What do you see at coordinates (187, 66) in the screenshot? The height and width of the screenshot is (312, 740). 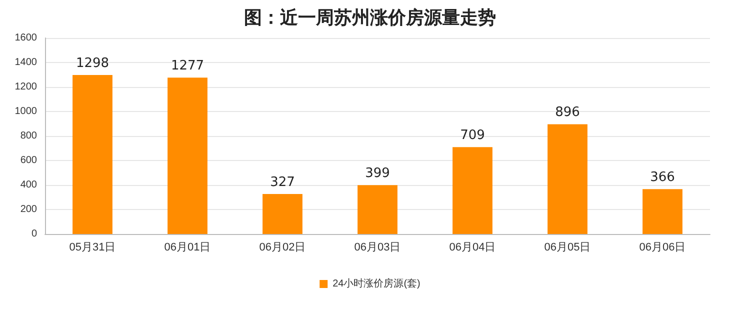 I see `data-label: 1277` at bounding box center [187, 66].